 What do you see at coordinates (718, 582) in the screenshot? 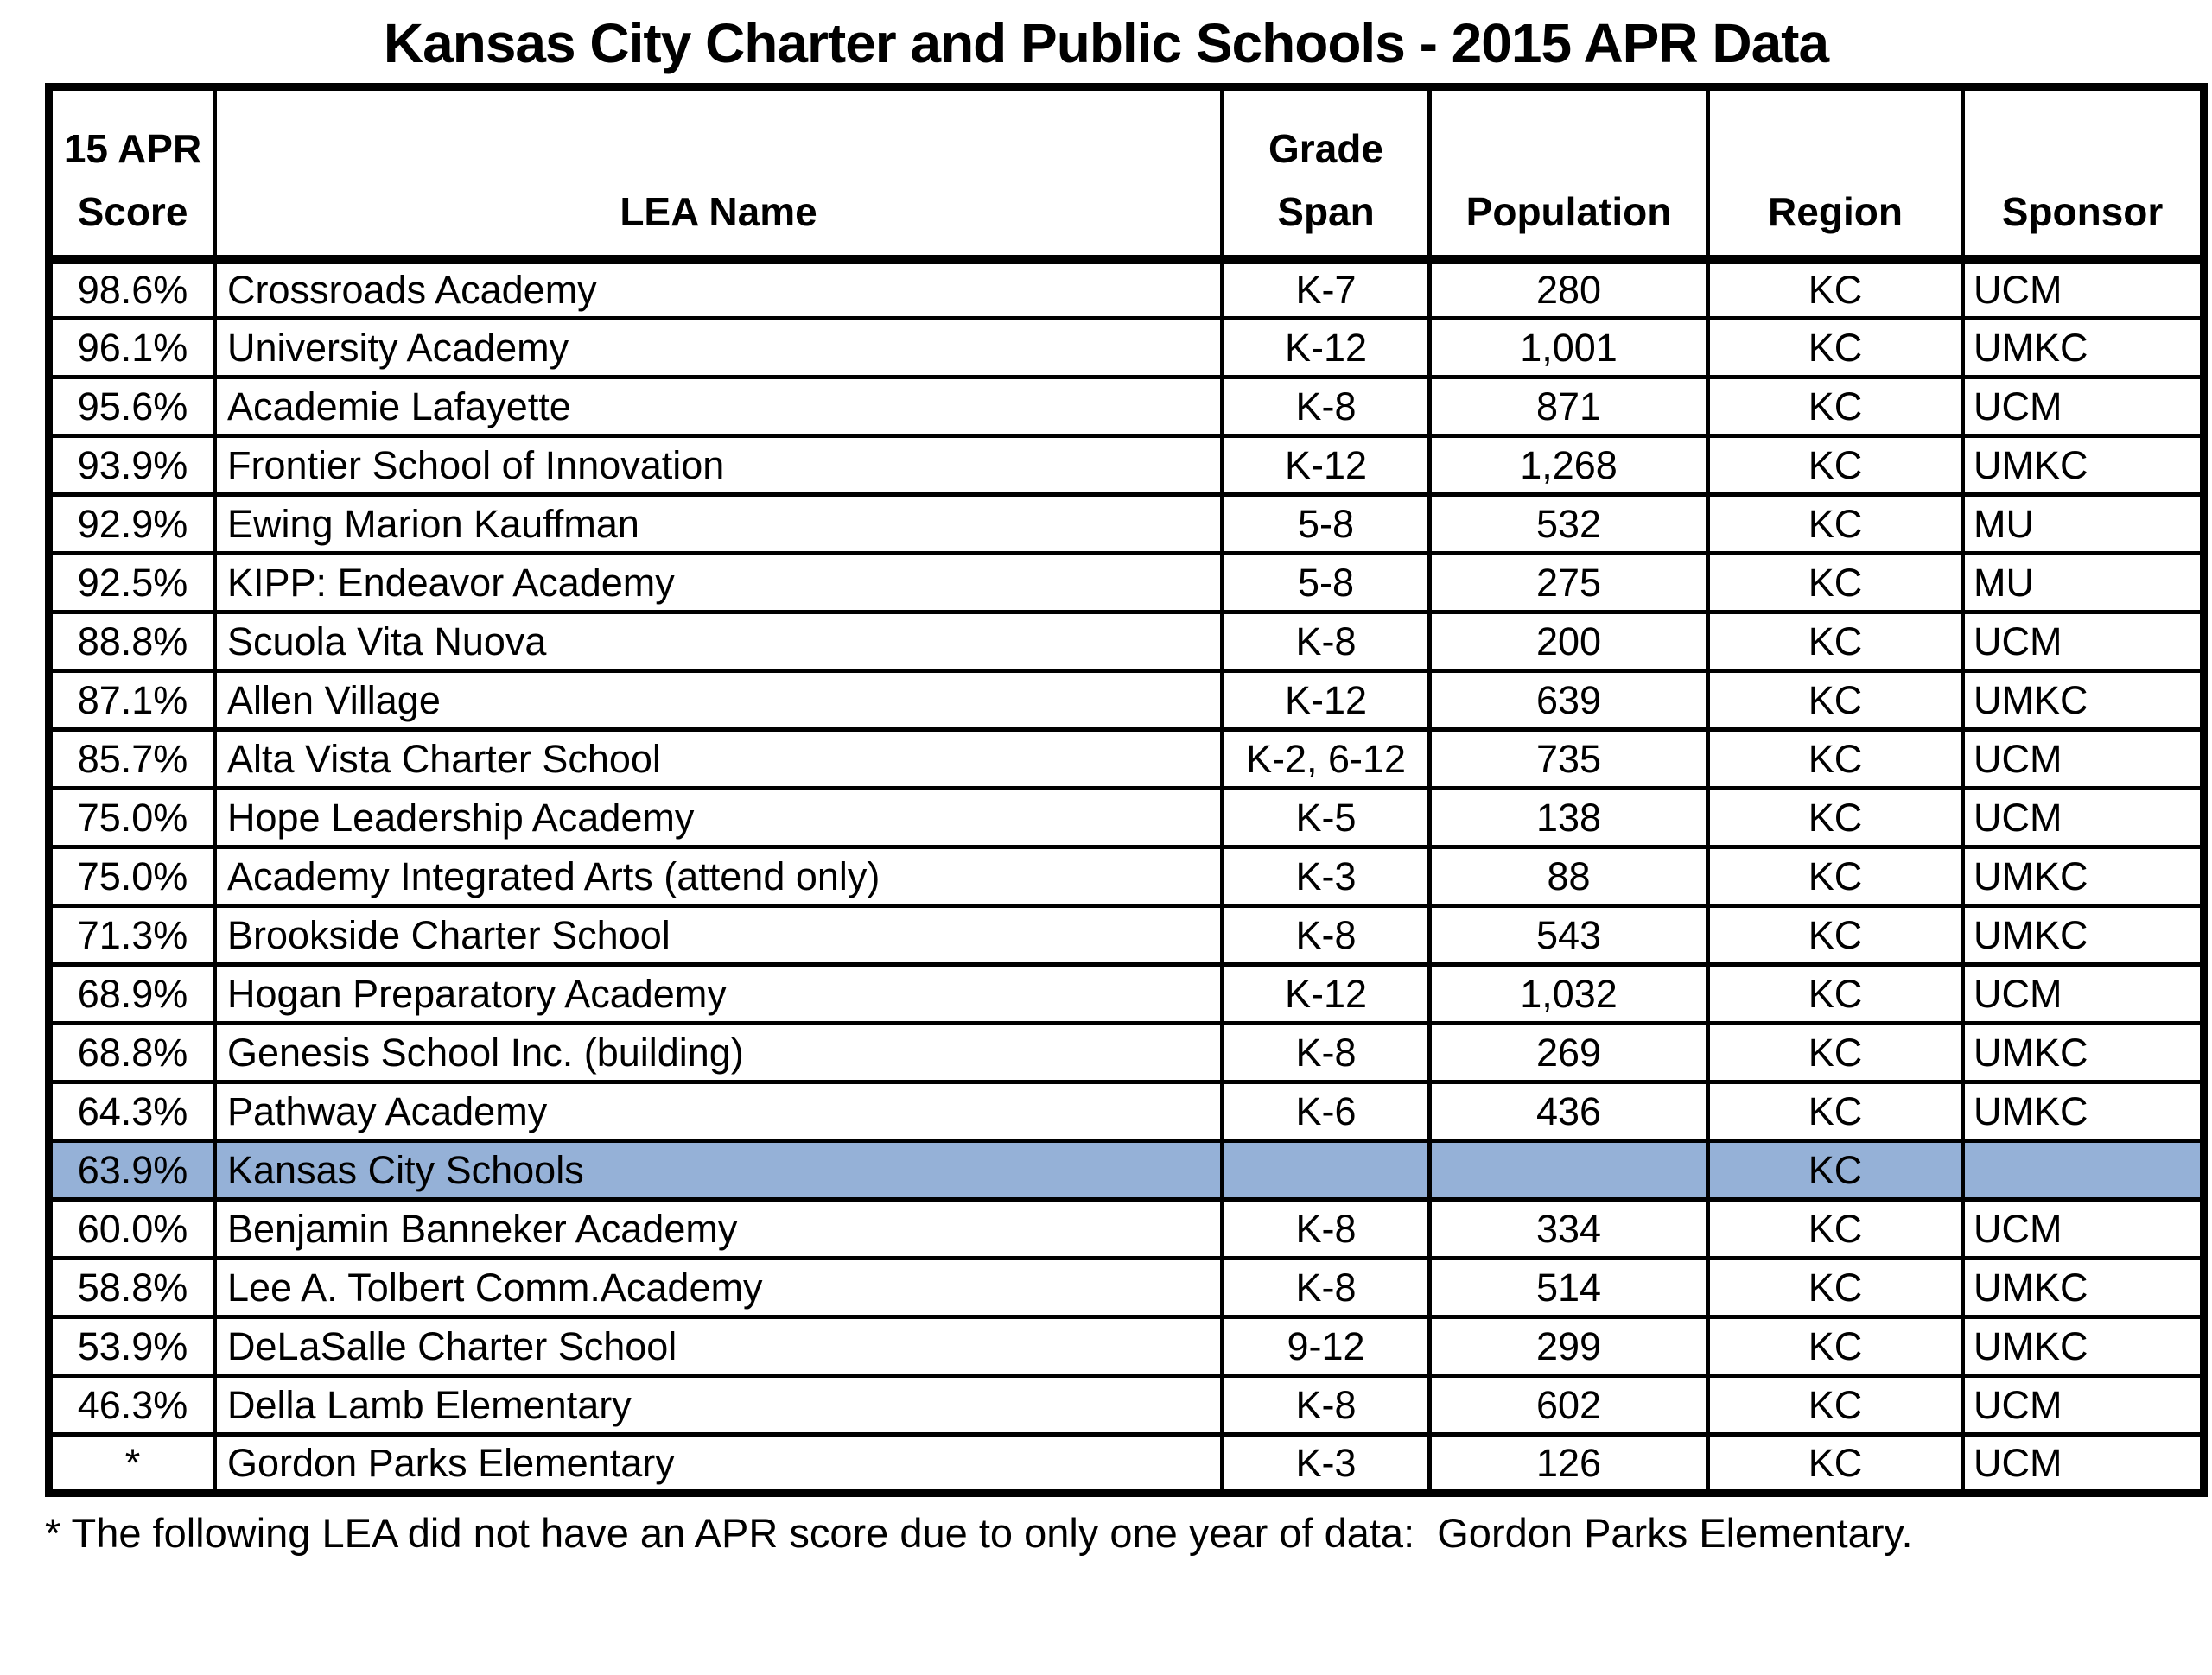
I see `cell-lea-name: KIPP: Endeavor Academy` at bounding box center [718, 582].